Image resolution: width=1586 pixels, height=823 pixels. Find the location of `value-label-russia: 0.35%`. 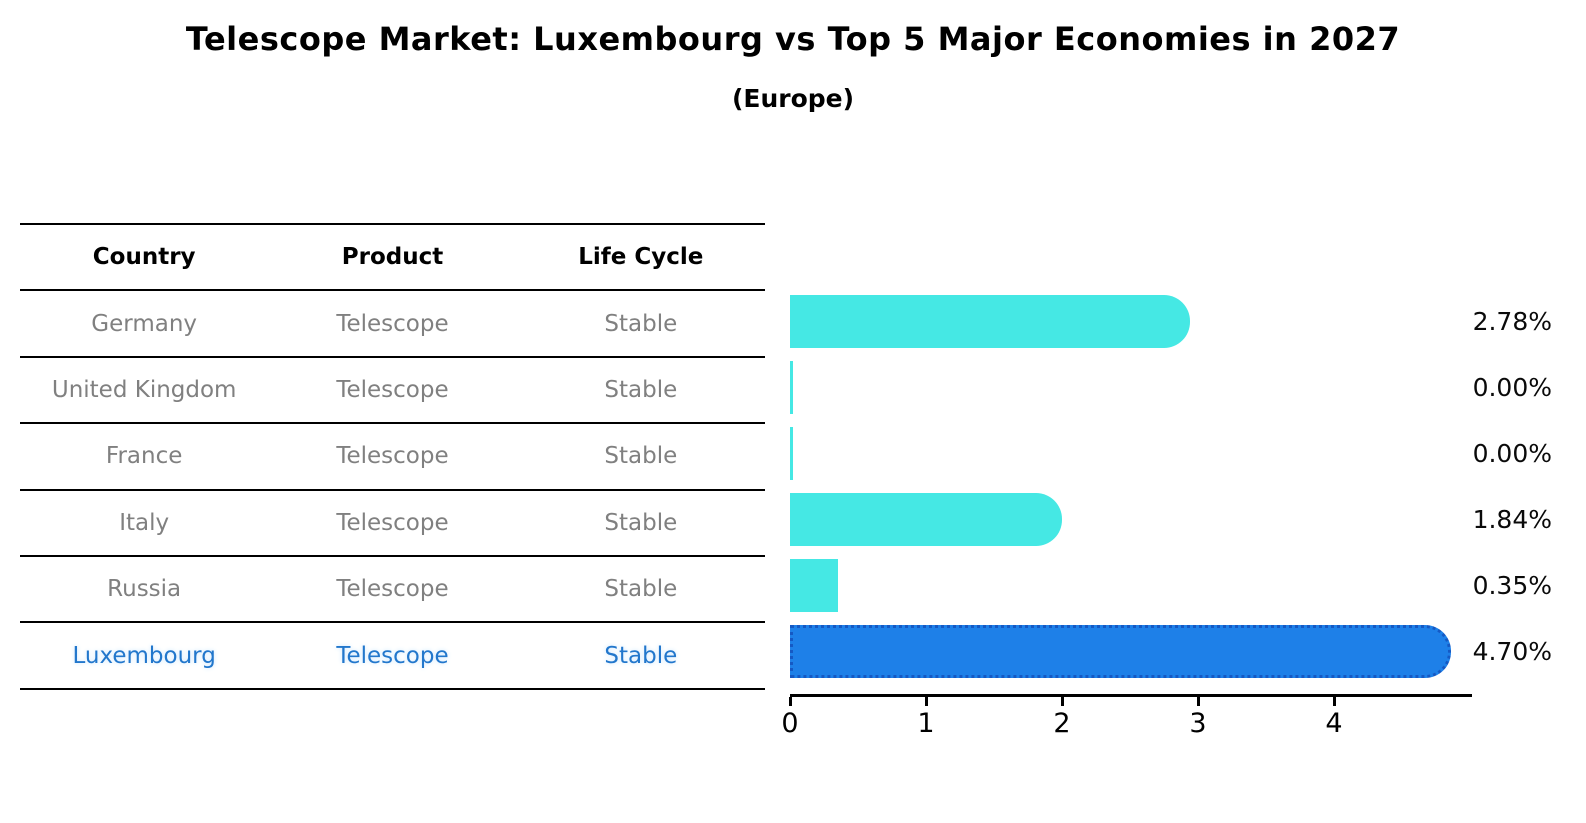

value-label-russia: 0.35% is located at coordinates (1512, 585).